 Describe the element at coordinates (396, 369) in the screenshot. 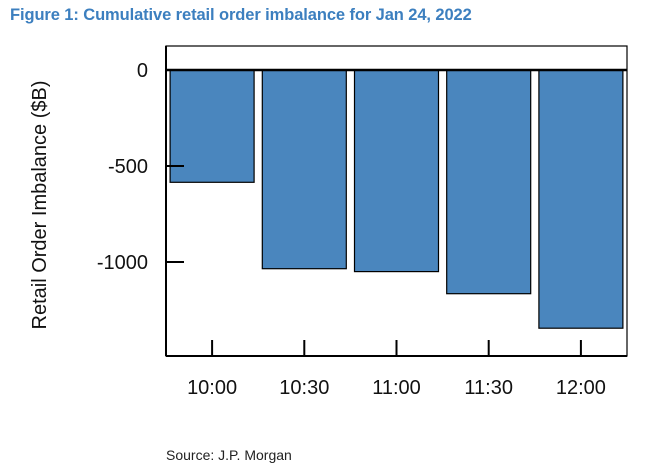

I see `x-axis: 10:00 10:30 11:00 11:30 12:00` at that location.